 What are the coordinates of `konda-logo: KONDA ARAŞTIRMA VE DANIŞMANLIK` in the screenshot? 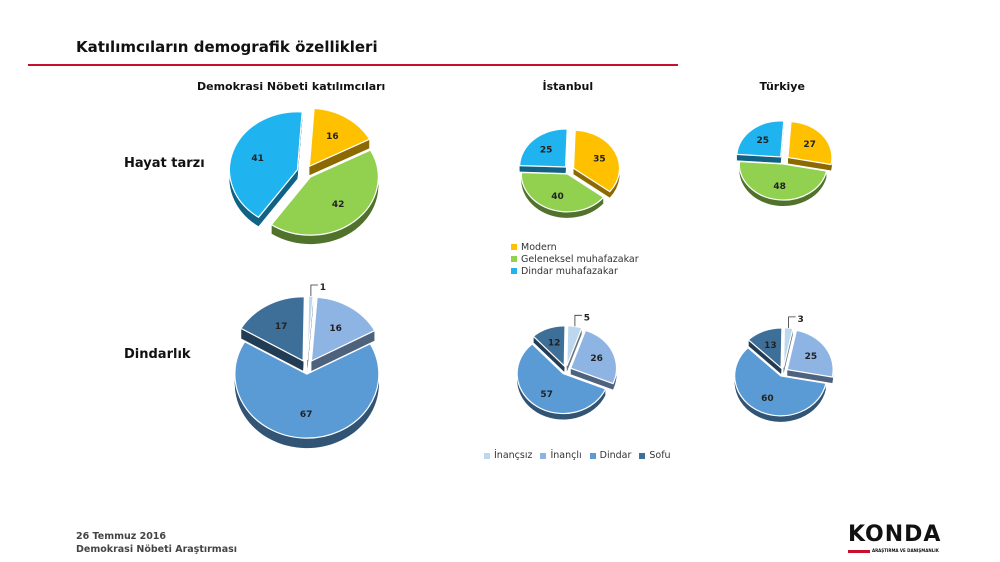 It's located at (895, 537).